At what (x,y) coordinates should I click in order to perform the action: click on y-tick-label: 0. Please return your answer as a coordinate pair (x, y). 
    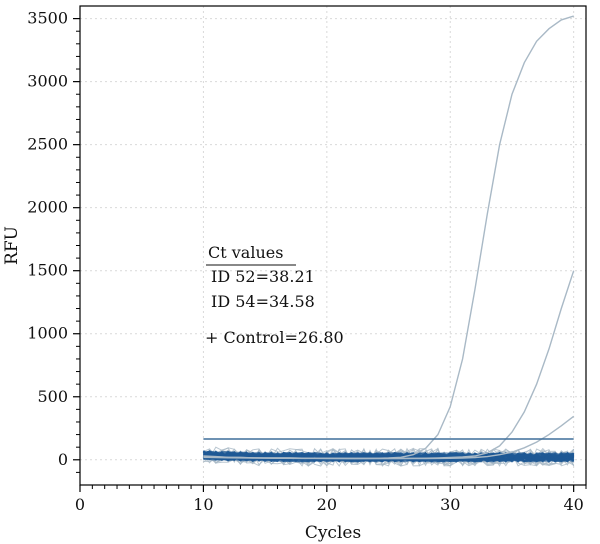
    Looking at the image, I should click on (63, 459).